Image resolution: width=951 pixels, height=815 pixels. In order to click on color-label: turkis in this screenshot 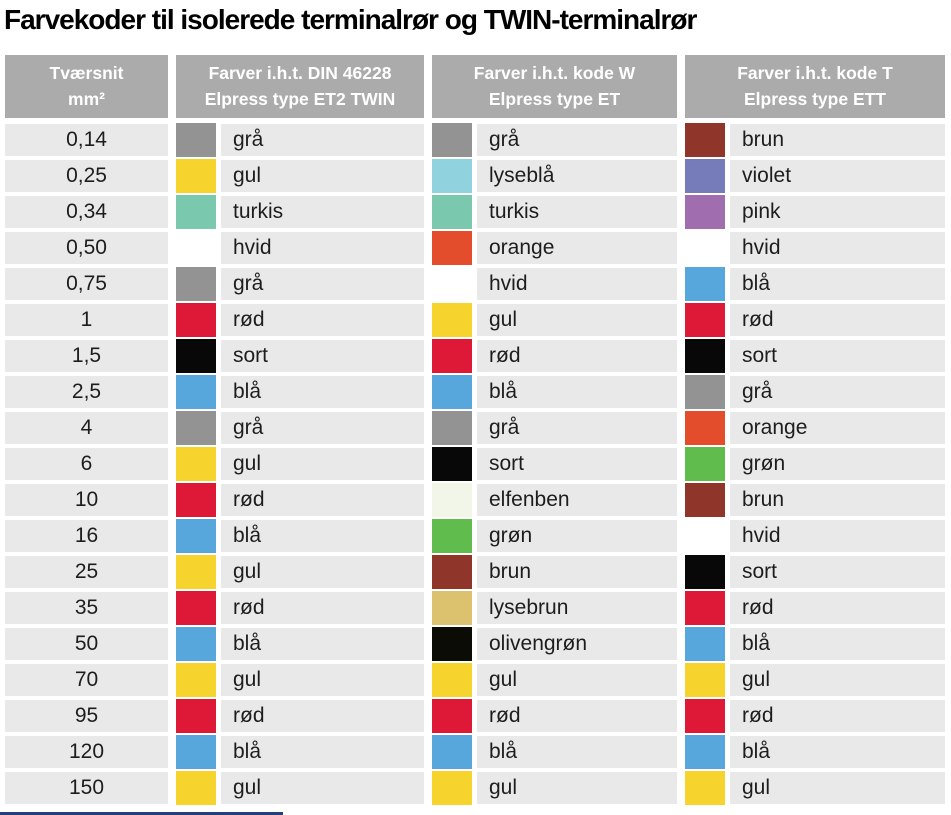, I will do `click(577, 212)`.